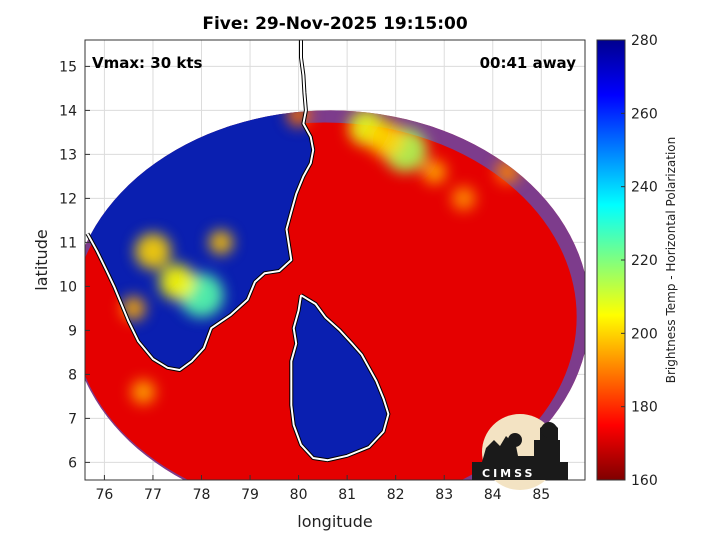 This screenshot has height=540, width=720. I want to click on x-tick-label: 84, so click(493, 495).